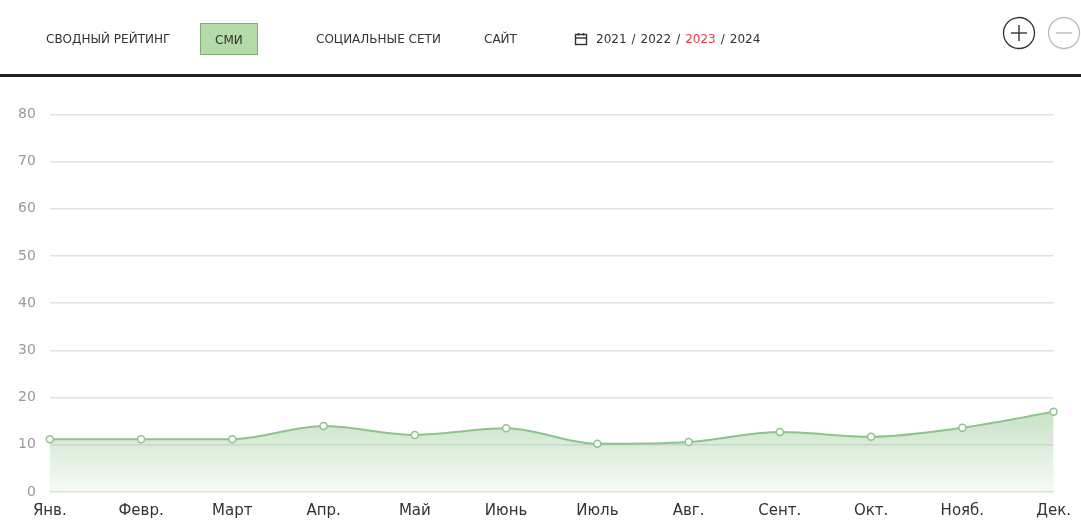 The height and width of the screenshot is (530, 1081). What do you see at coordinates (49, 509) in the screenshot?
I see `x-tick-label: Янв.` at bounding box center [49, 509].